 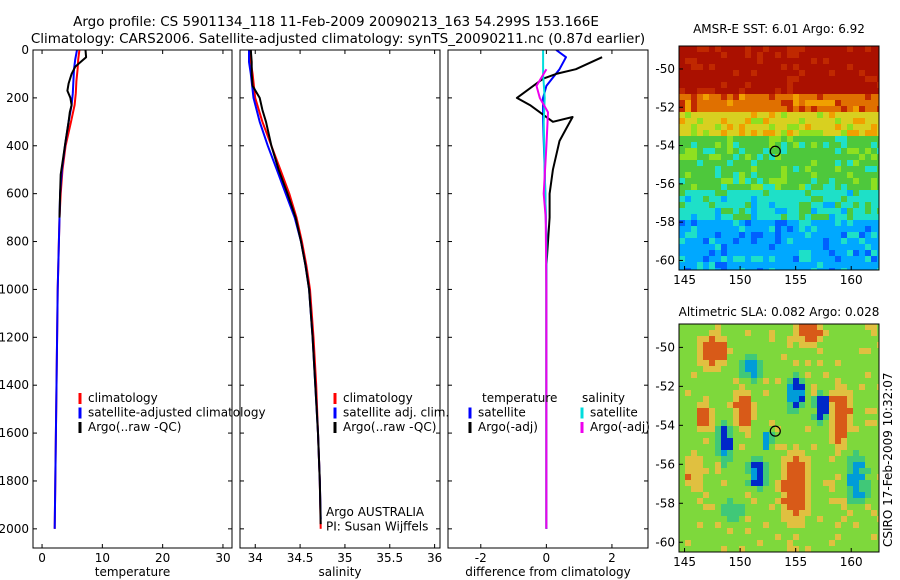 What do you see at coordinates (14, 481) in the screenshot?
I see `depth-tick-label: 1800` at bounding box center [14, 481].